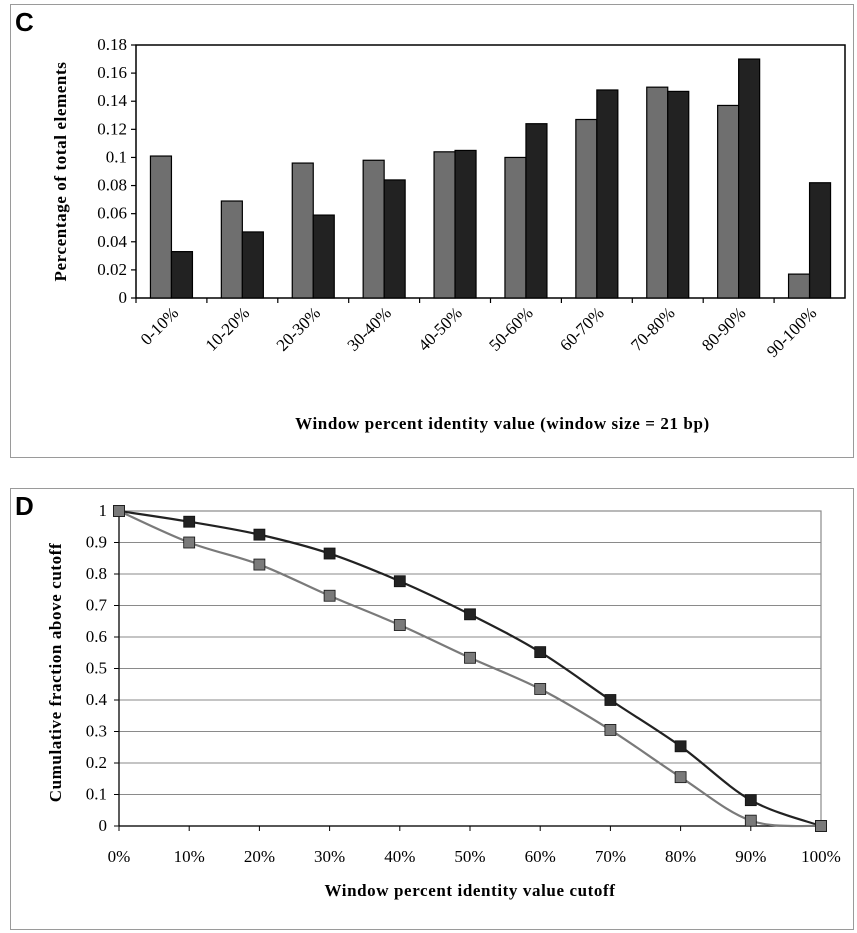  I want to click on y-axis-title: Cumulative fraction above cutoff, so click(55, 673).